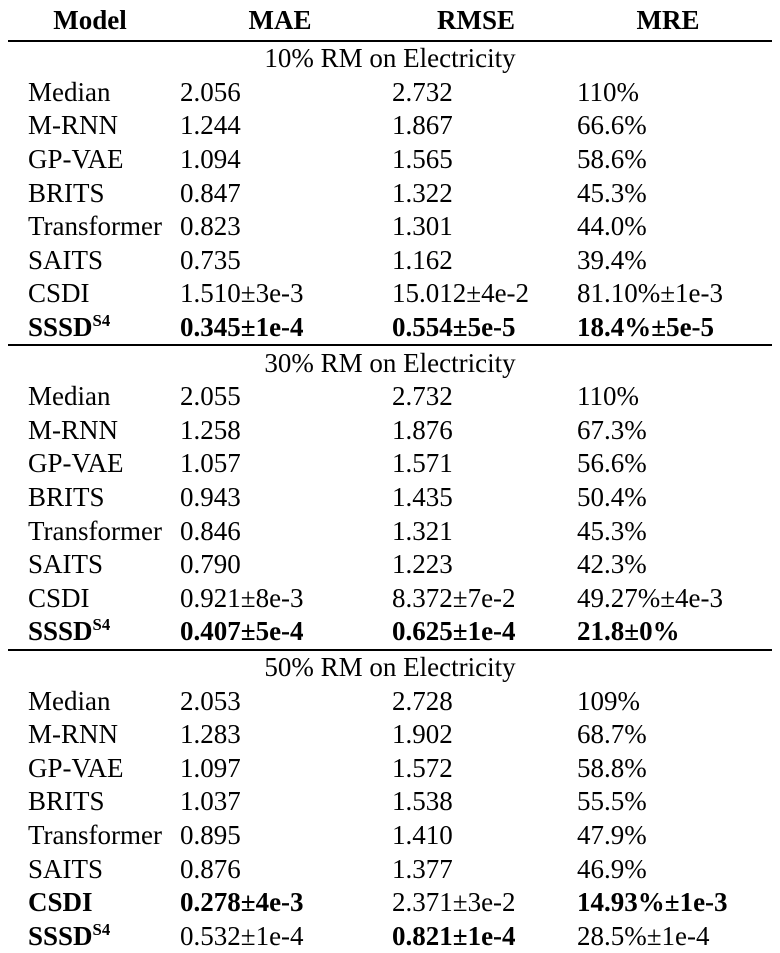 This screenshot has height=953, width=780. What do you see at coordinates (612, 497) in the screenshot?
I see `cell-mre: 50.4%` at bounding box center [612, 497].